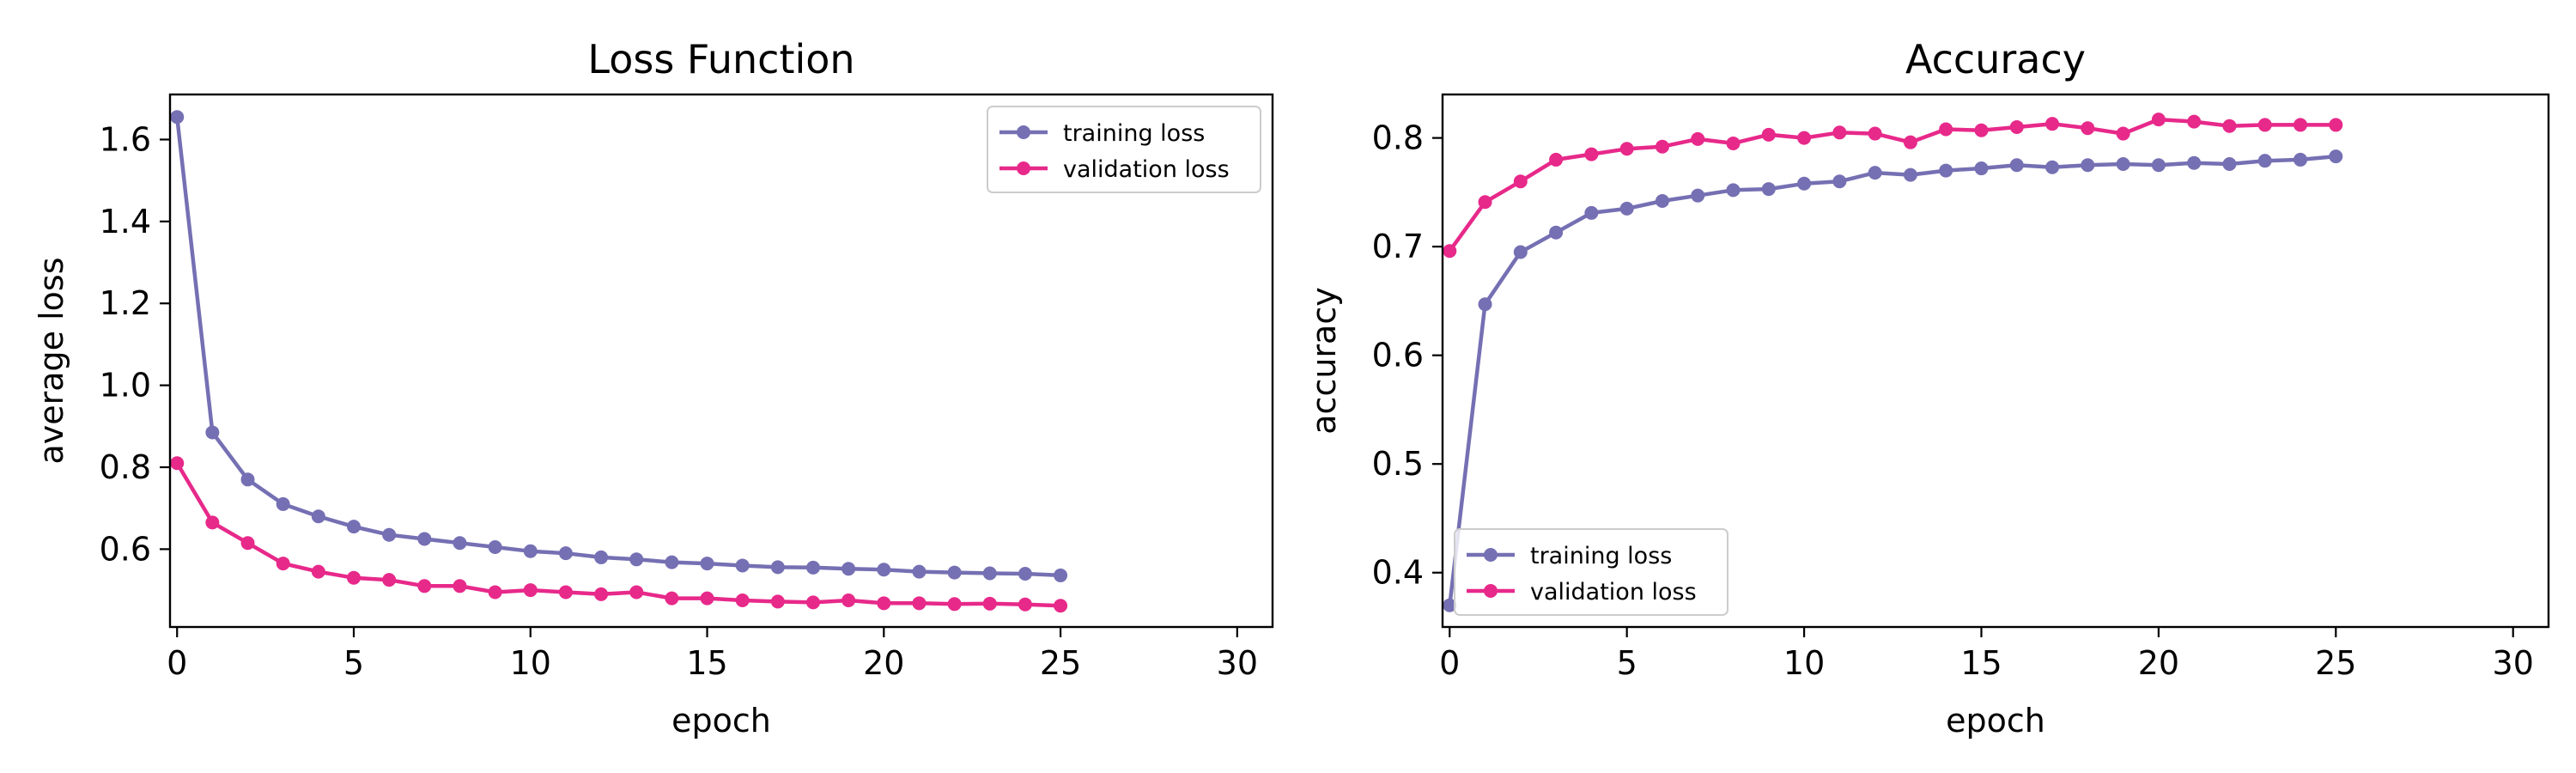 Image resolution: width=2576 pixels, height=773 pixels. Describe the element at coordinates (884, 663) in the screenshot. I see `x-tick-label: 20` at that location.